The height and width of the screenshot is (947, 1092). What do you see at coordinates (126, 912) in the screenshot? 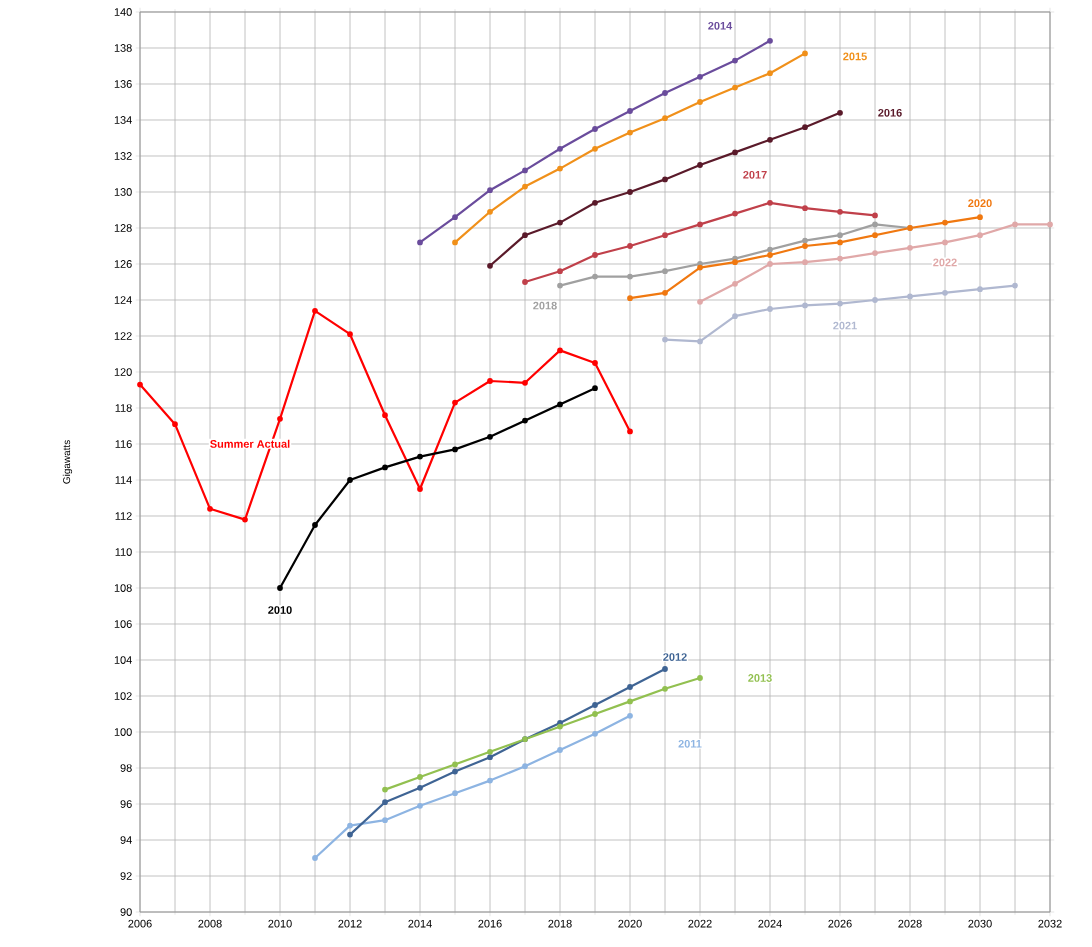
I see `y-tick-label: 90` at bounding box center [126, 912].